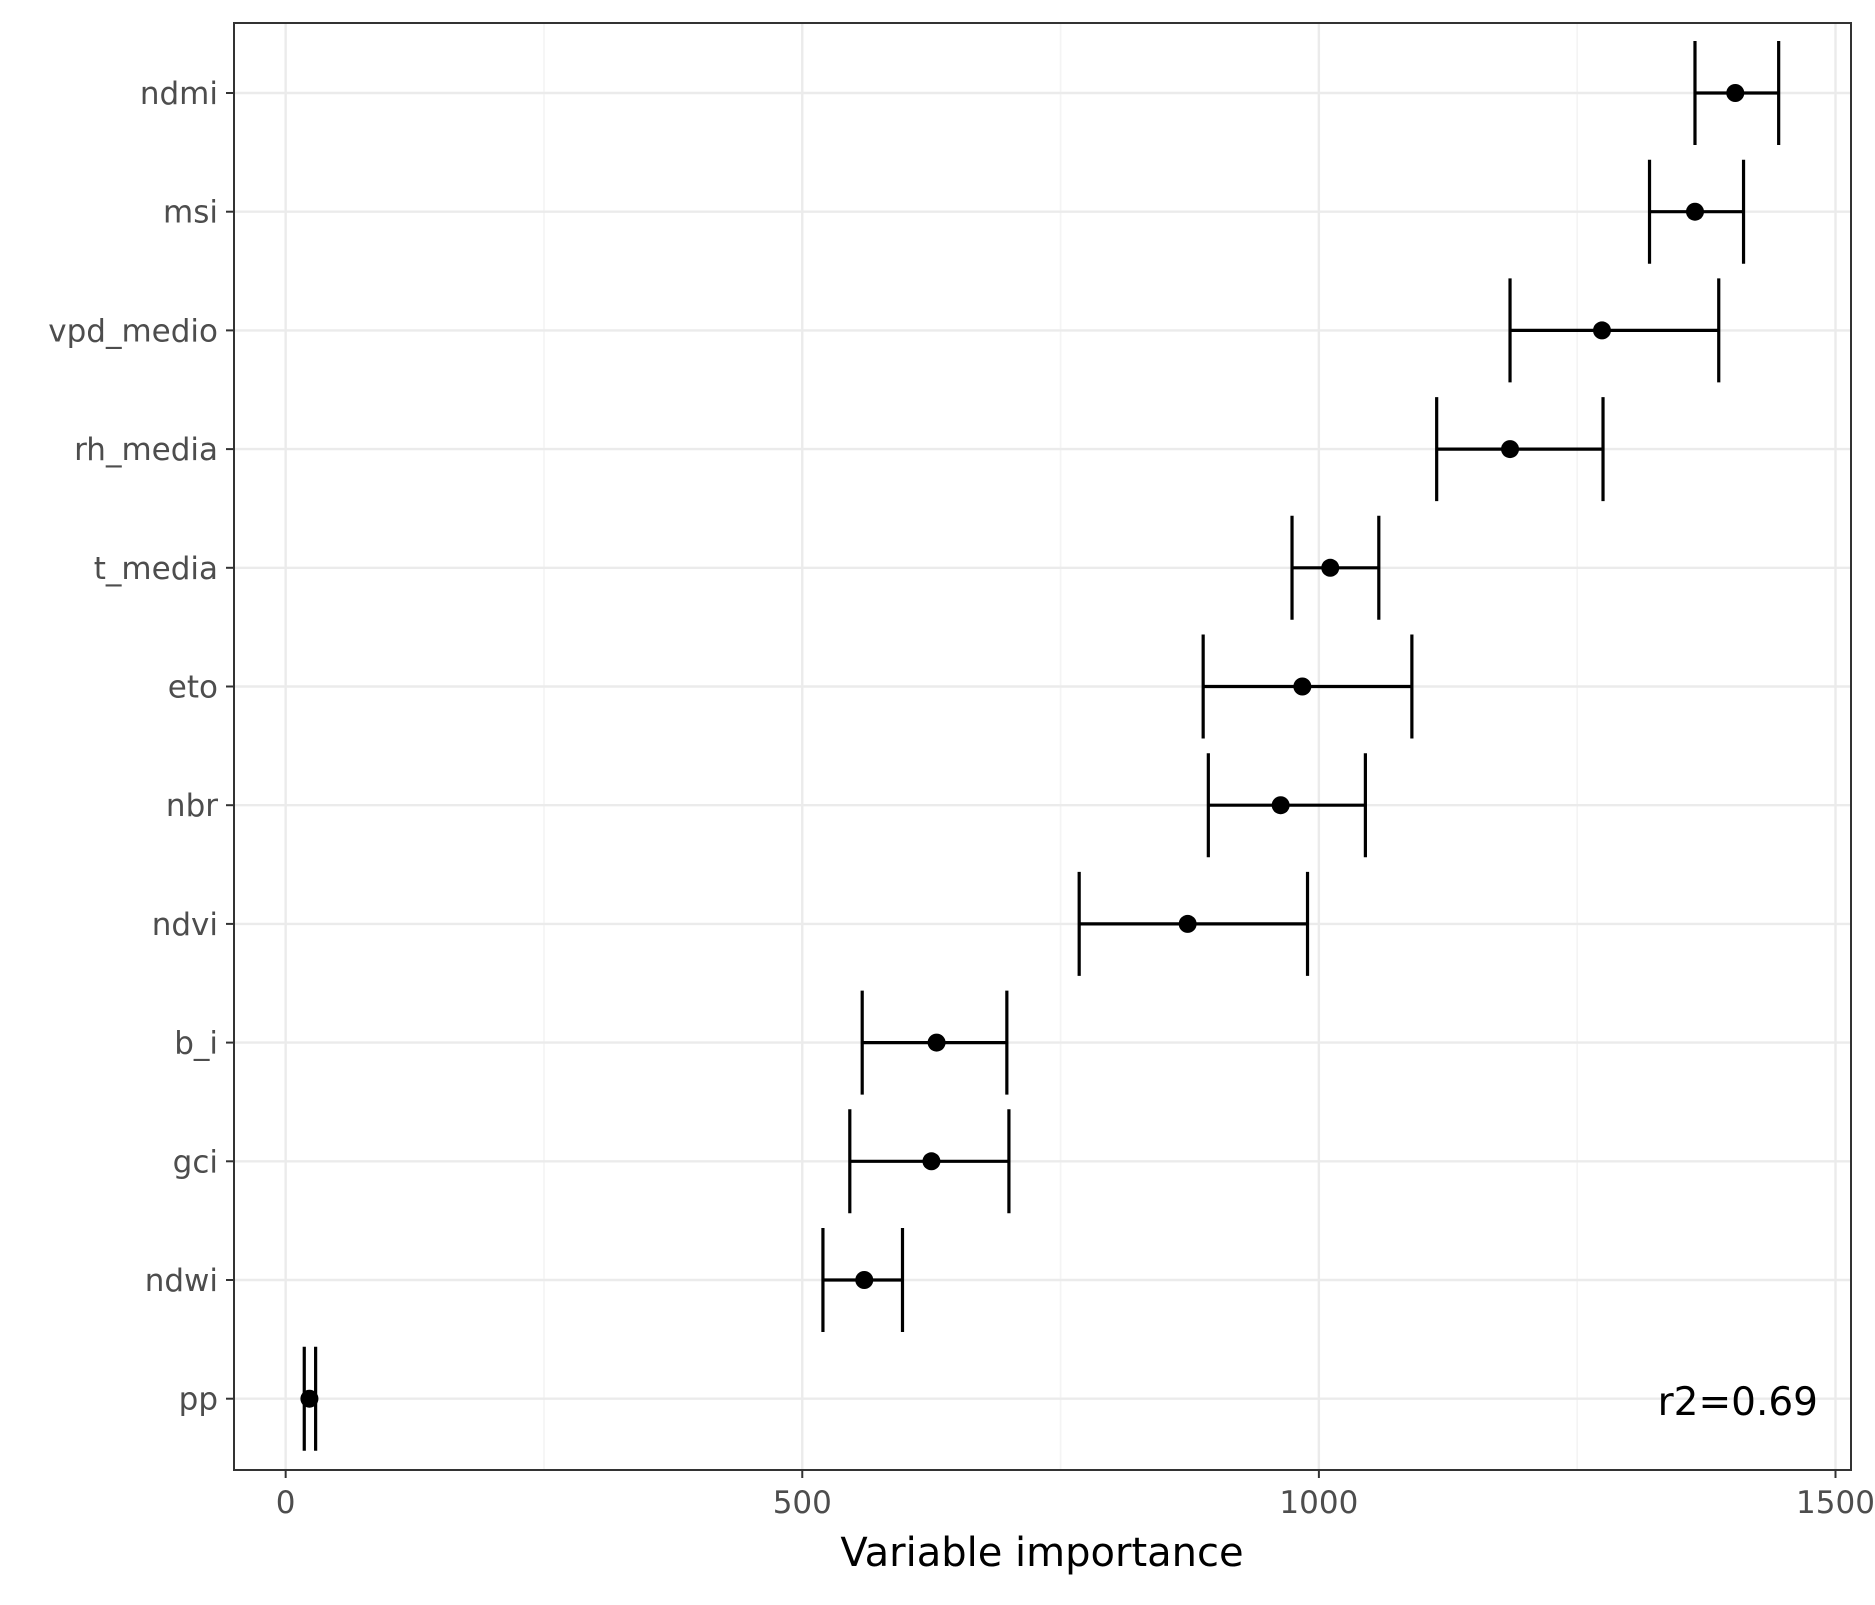 The width and height of the screenshot is (1875, 1605). I want to click on y-tick-label-eto: eto, so click(193, 688).